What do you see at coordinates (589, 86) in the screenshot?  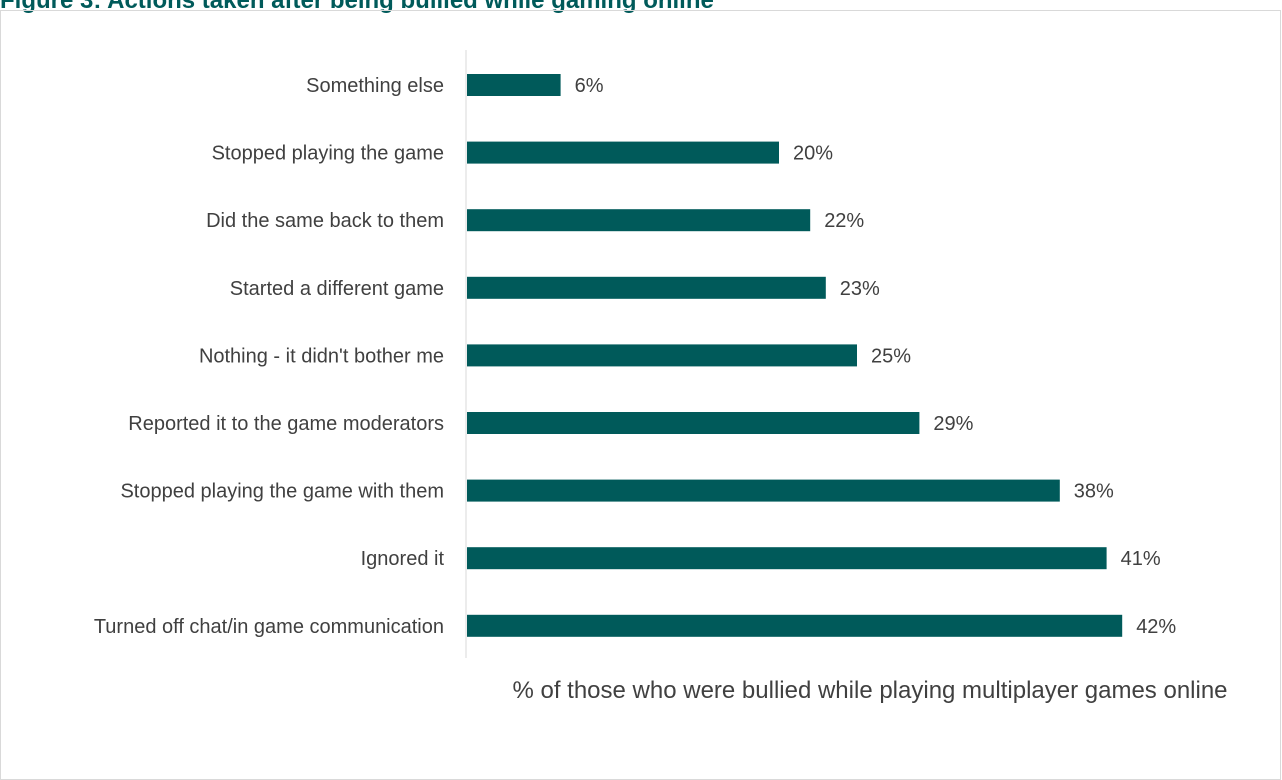 I see `value-label: 6%` at bounding box center [589, 86].